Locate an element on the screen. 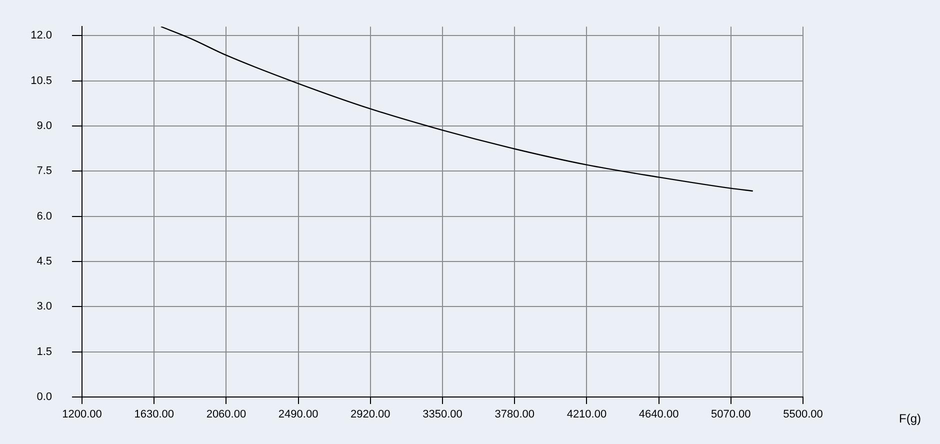 The height and width of the screenshot is (444, 940). y-tick-label: 10.5 is located at coordinates (41, 80).